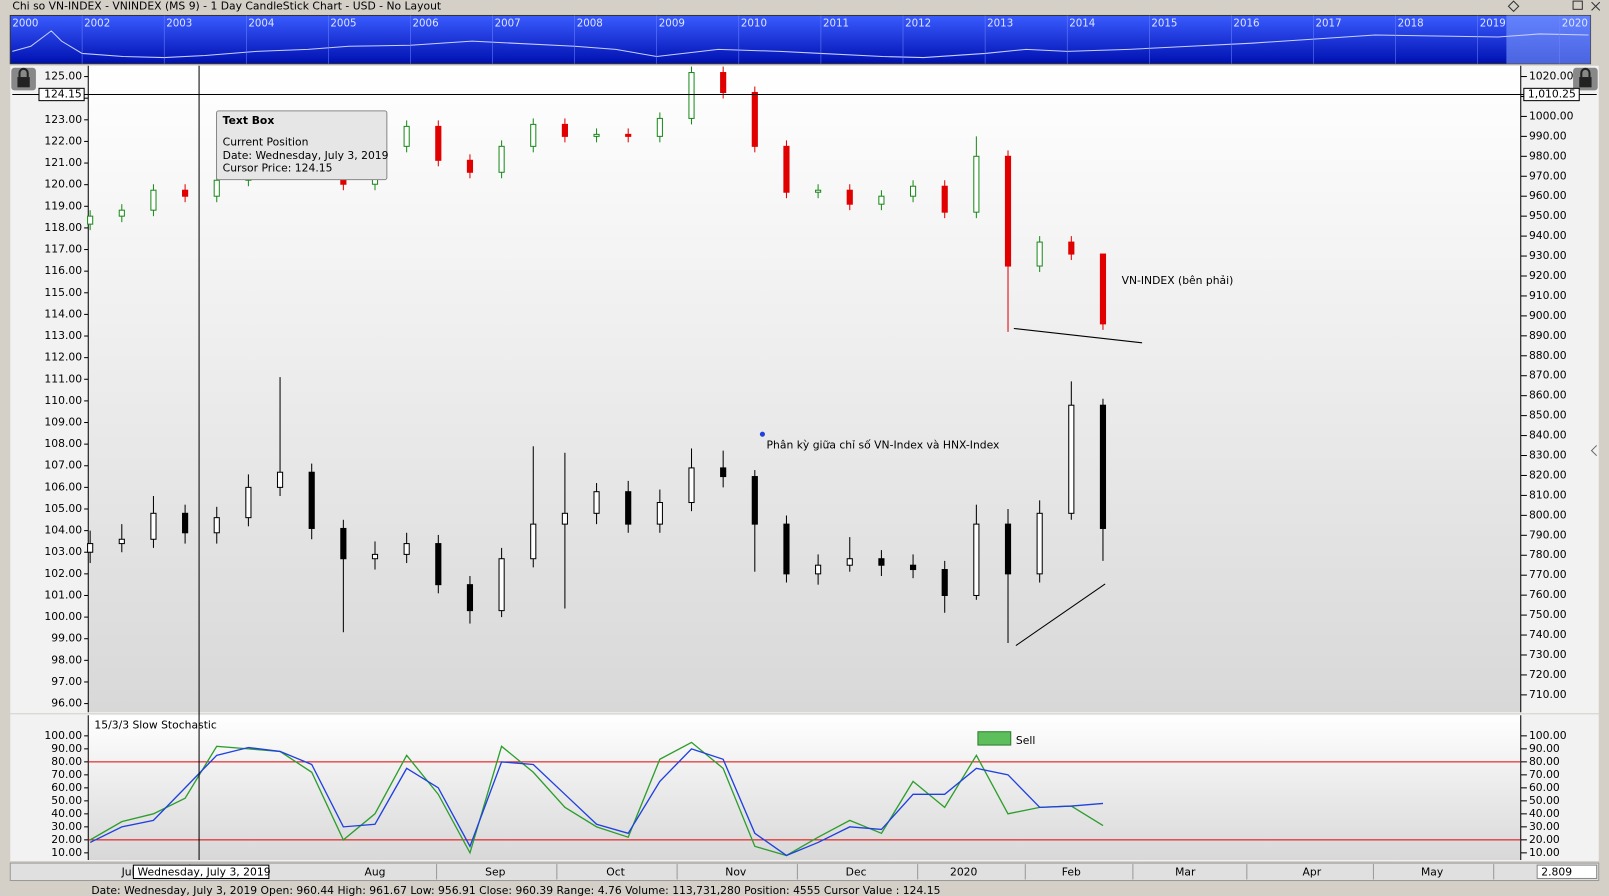  Describe the element at coordinates (63, 573) in the screenshot. I see `y-tick-label: 102.00` at that location.